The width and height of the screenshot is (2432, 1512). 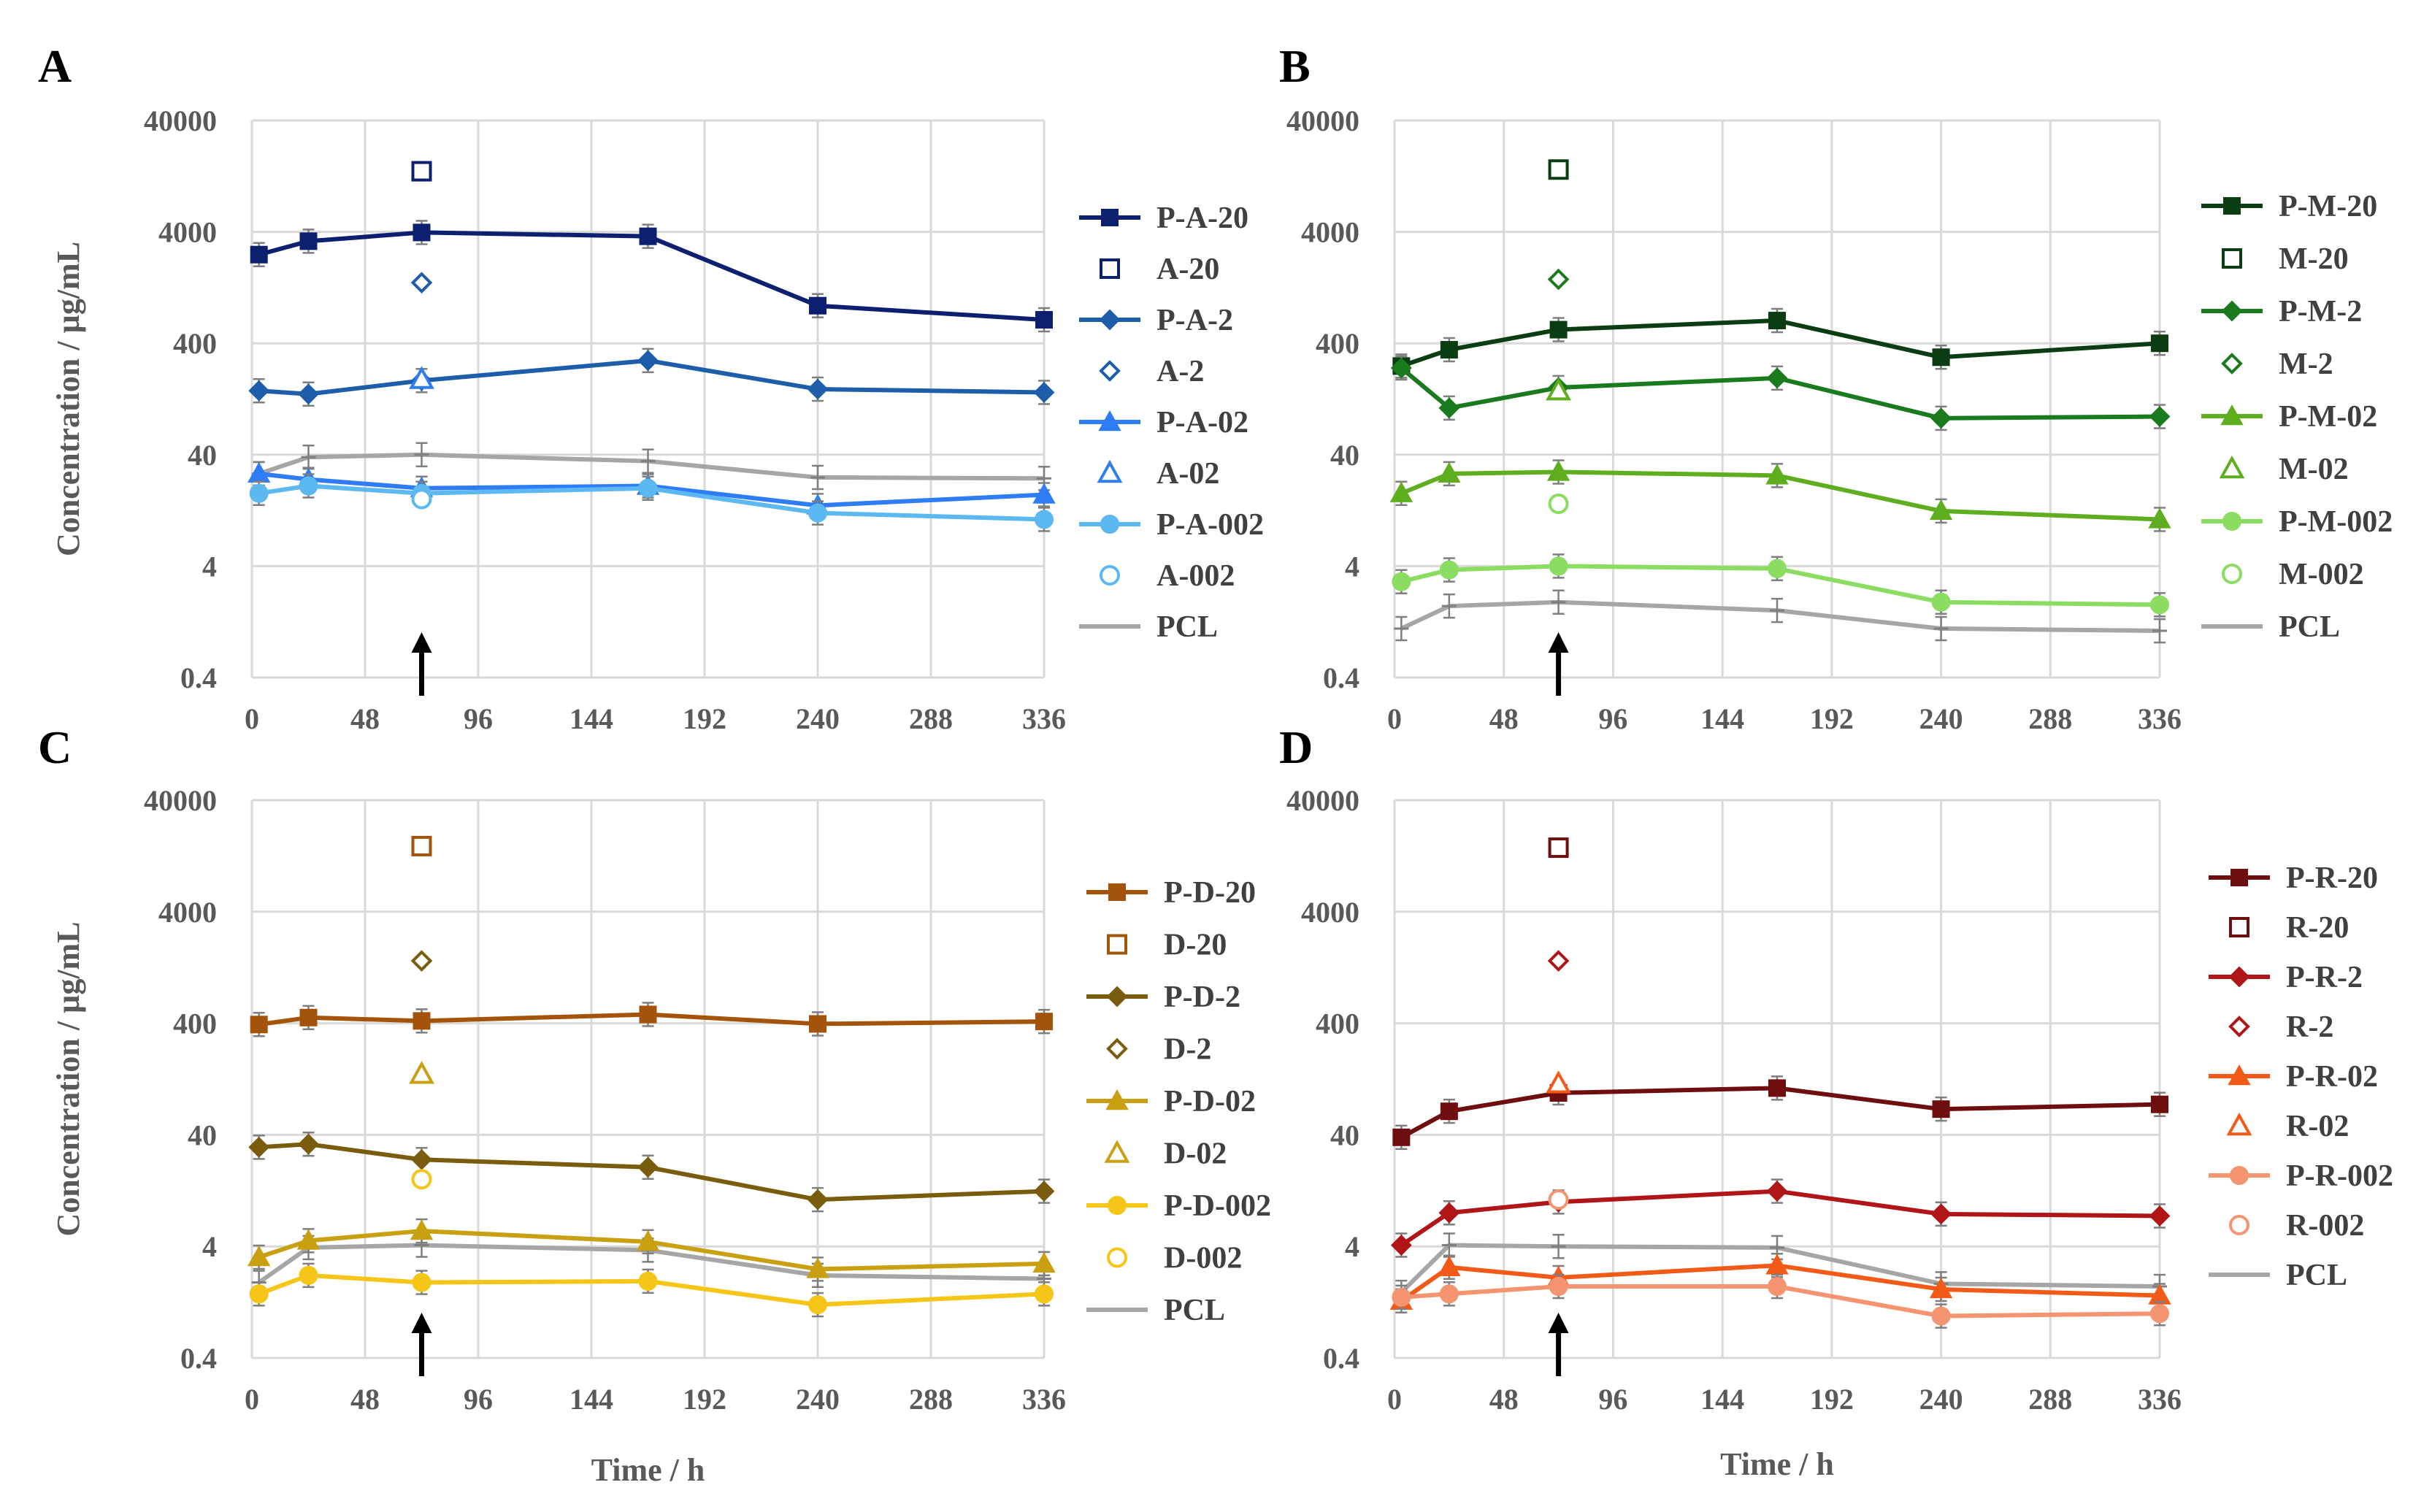 I want to click on legend-label: M-2, so click(x=2306, y=364).